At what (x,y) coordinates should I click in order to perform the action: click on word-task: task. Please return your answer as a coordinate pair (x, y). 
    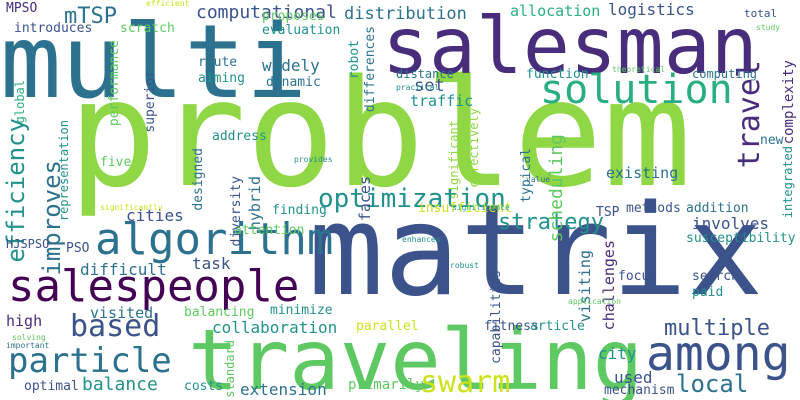
    Looking at the image, I should click on (211, 263).